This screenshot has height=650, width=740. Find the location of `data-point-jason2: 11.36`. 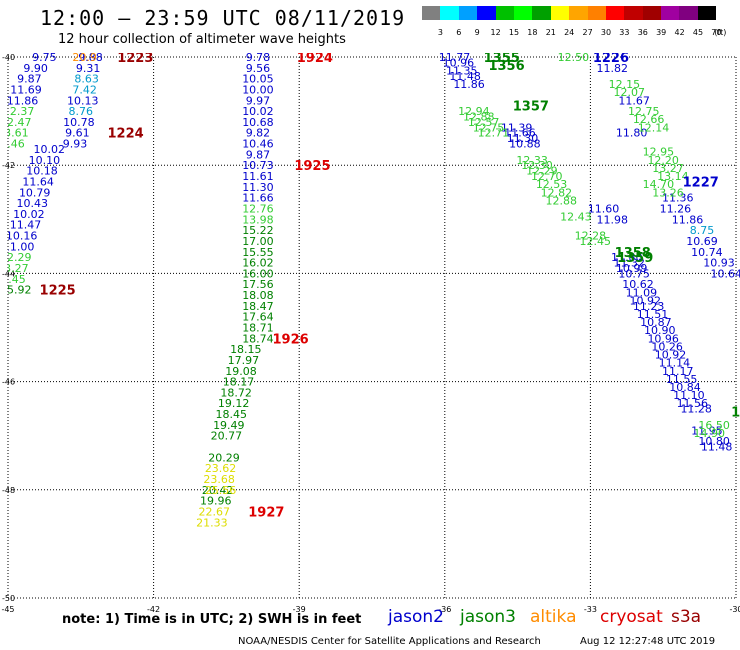

data-point-jason2: 11.36 is located at coordinates (678, 198).